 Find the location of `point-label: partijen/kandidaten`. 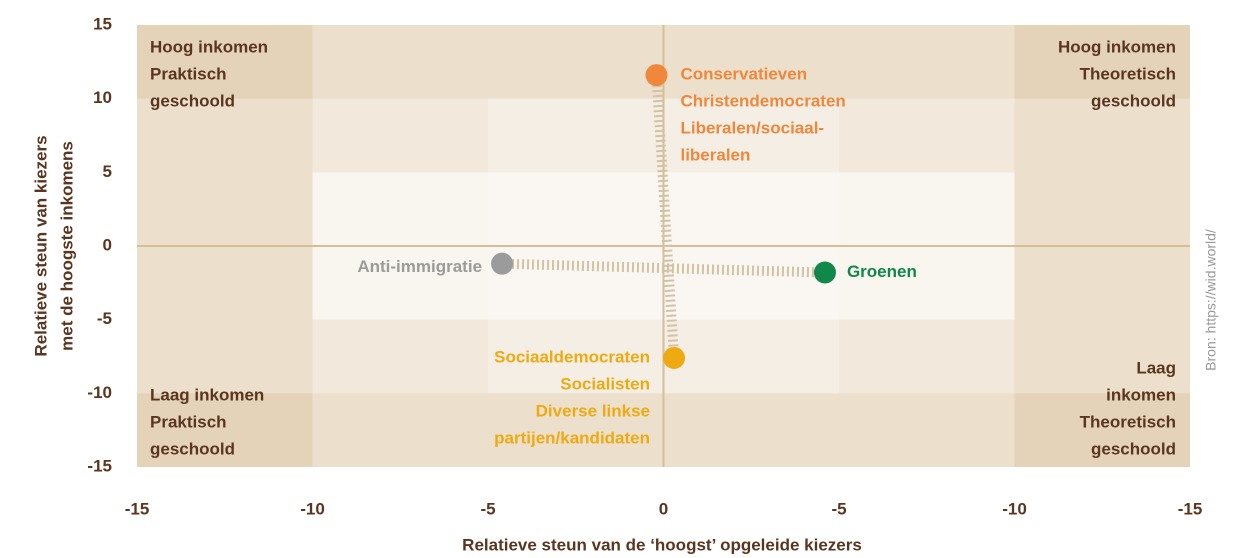

point-label: partijen/kandidaten is located at coordinates (572, 437).